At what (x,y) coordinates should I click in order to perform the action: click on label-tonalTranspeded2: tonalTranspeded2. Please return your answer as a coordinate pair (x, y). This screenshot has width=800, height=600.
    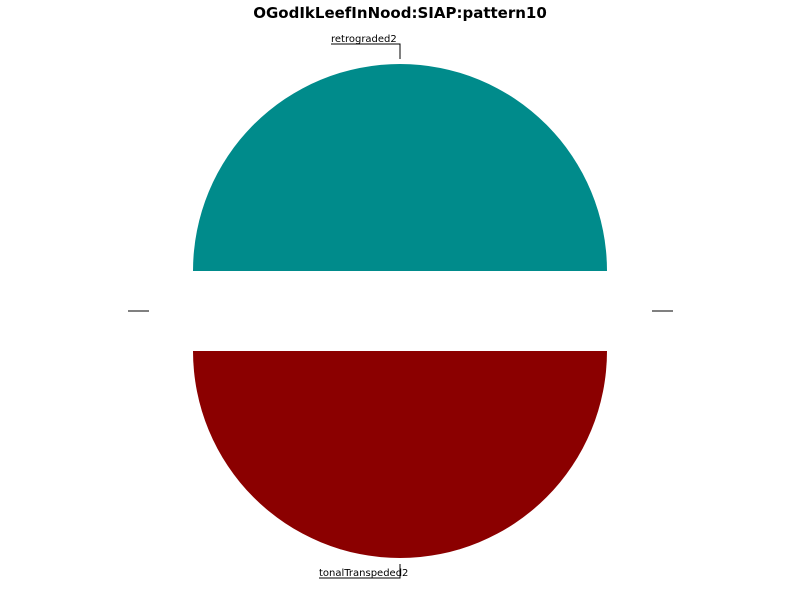
    Looking at the image, I should click on (363, 573).